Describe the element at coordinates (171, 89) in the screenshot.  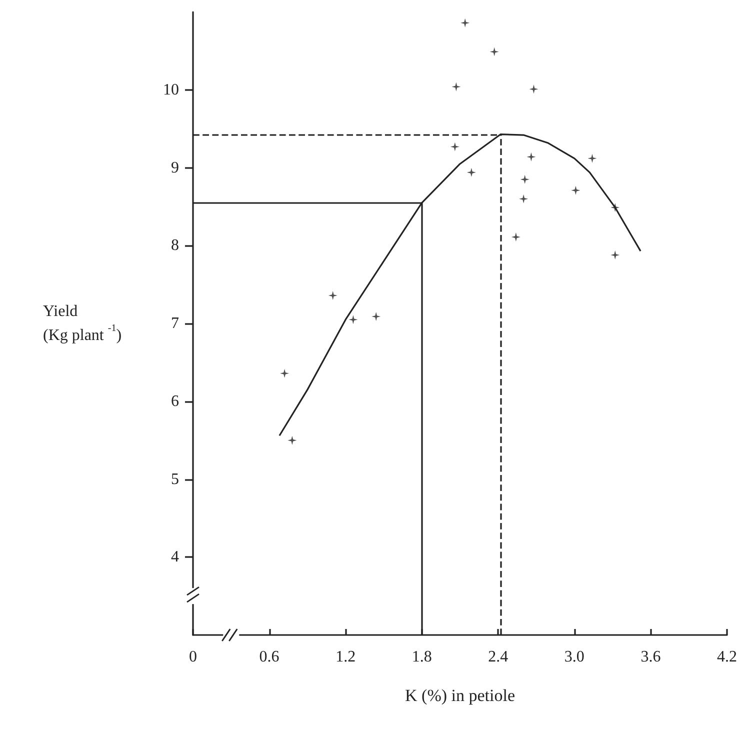
I see `y-tick-label: 10` at that location.